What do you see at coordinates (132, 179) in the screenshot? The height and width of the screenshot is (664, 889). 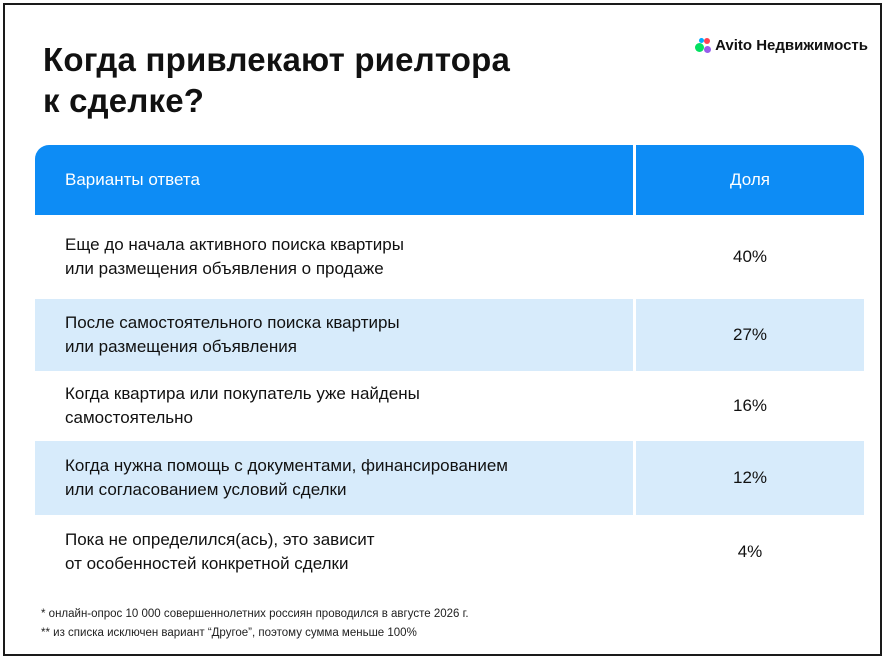 I see `header-answers: Варианты ответа` at bounding box center [132, 179].